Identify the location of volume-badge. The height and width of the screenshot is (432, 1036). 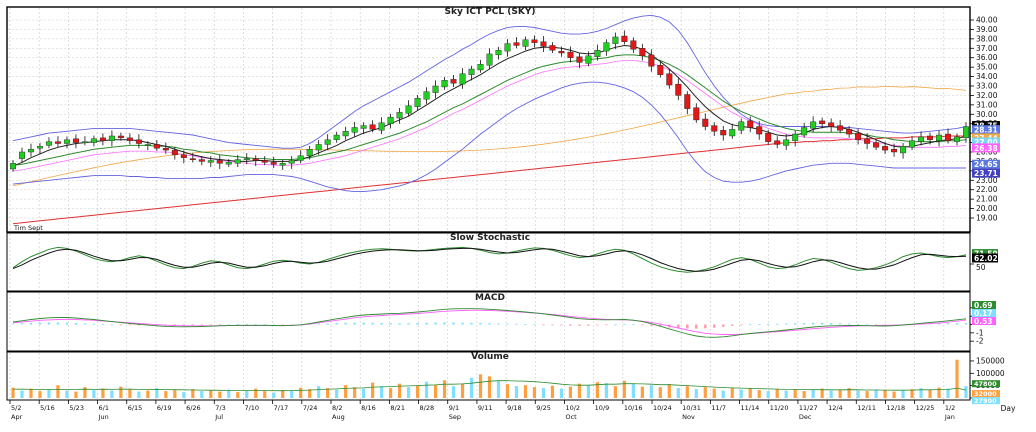
(986, 384).